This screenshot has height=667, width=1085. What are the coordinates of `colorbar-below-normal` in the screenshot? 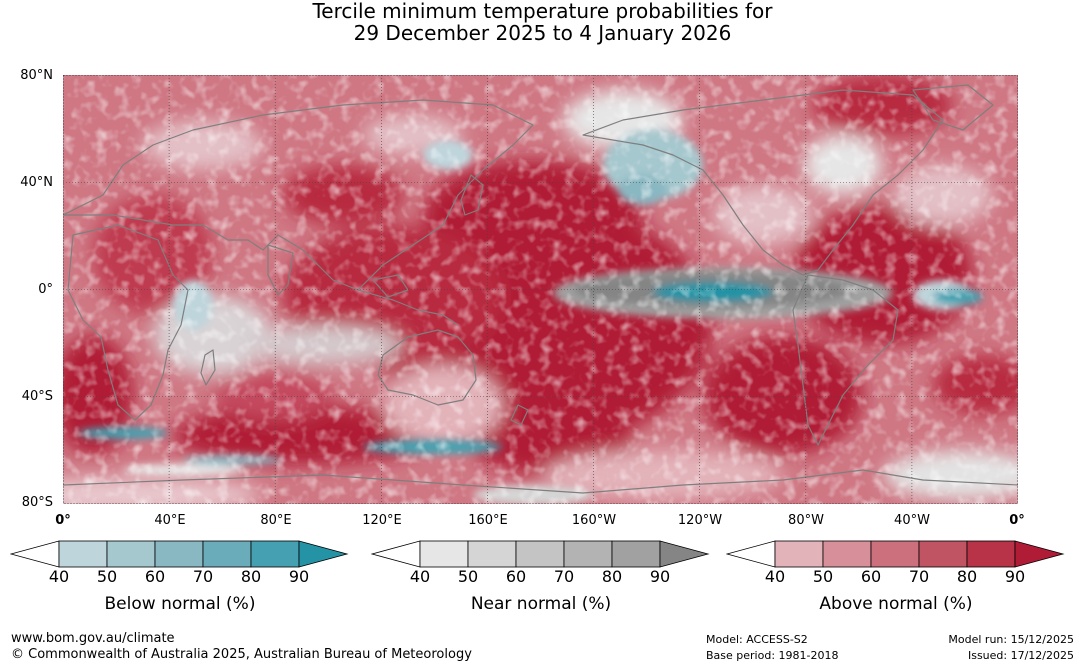 It's located at (179, 554).